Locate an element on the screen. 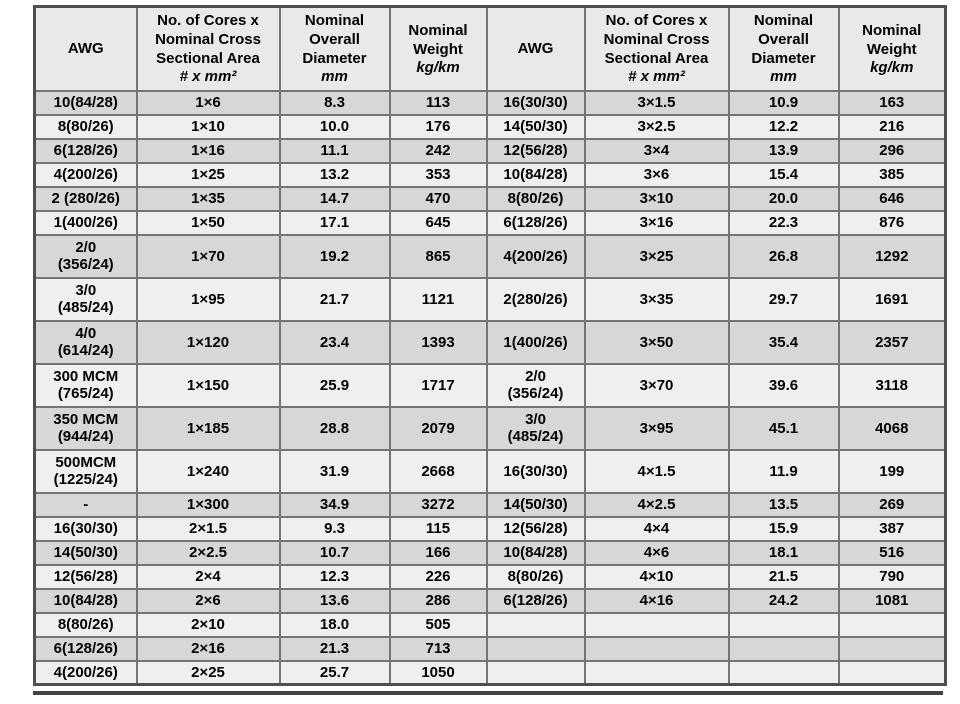 This screenshot has width=960, height=704. table-row: 10(84/28) 1×6 8.3 113 16(30/30) 3×1.5 10.9 163 is located at coordinates (490, 102).